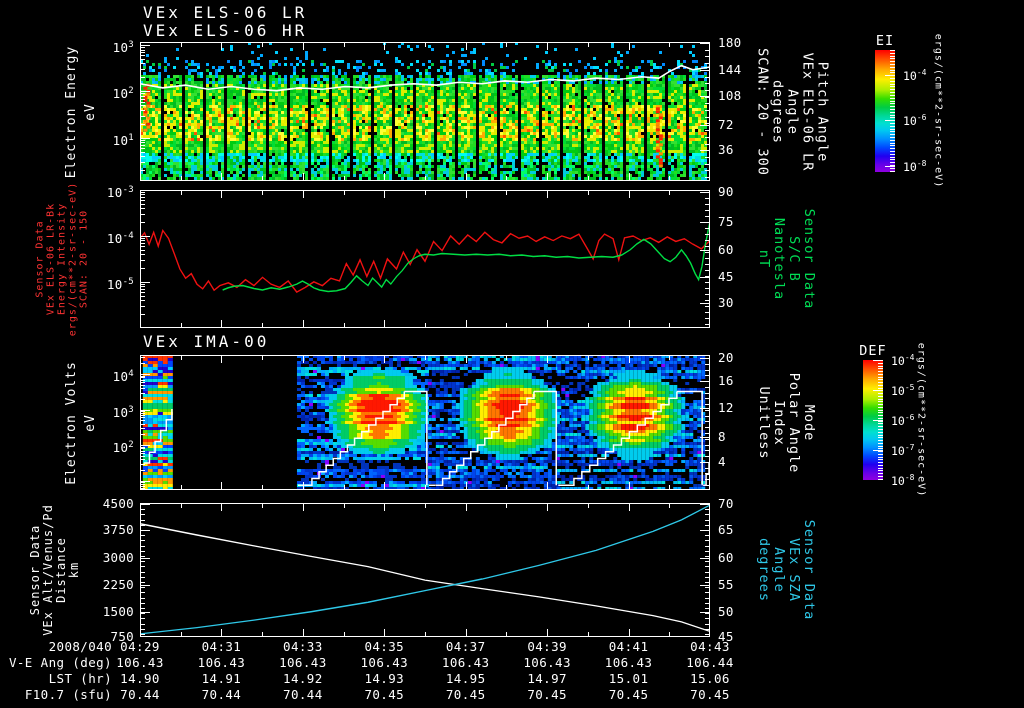  Describe the element at coordinates (465, 662) in the screenshot. I see `table-cell-0-4: 106.43` at that location.